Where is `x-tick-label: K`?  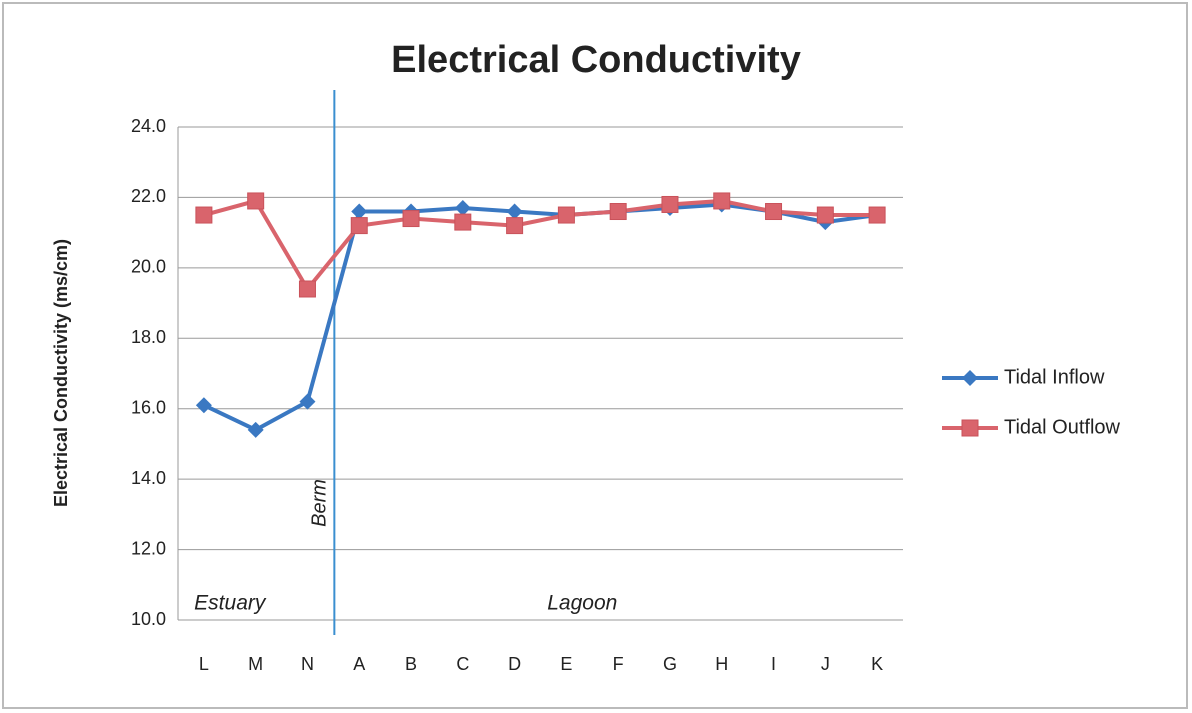
x-tick-label: K is located at coordinates (877, 664).